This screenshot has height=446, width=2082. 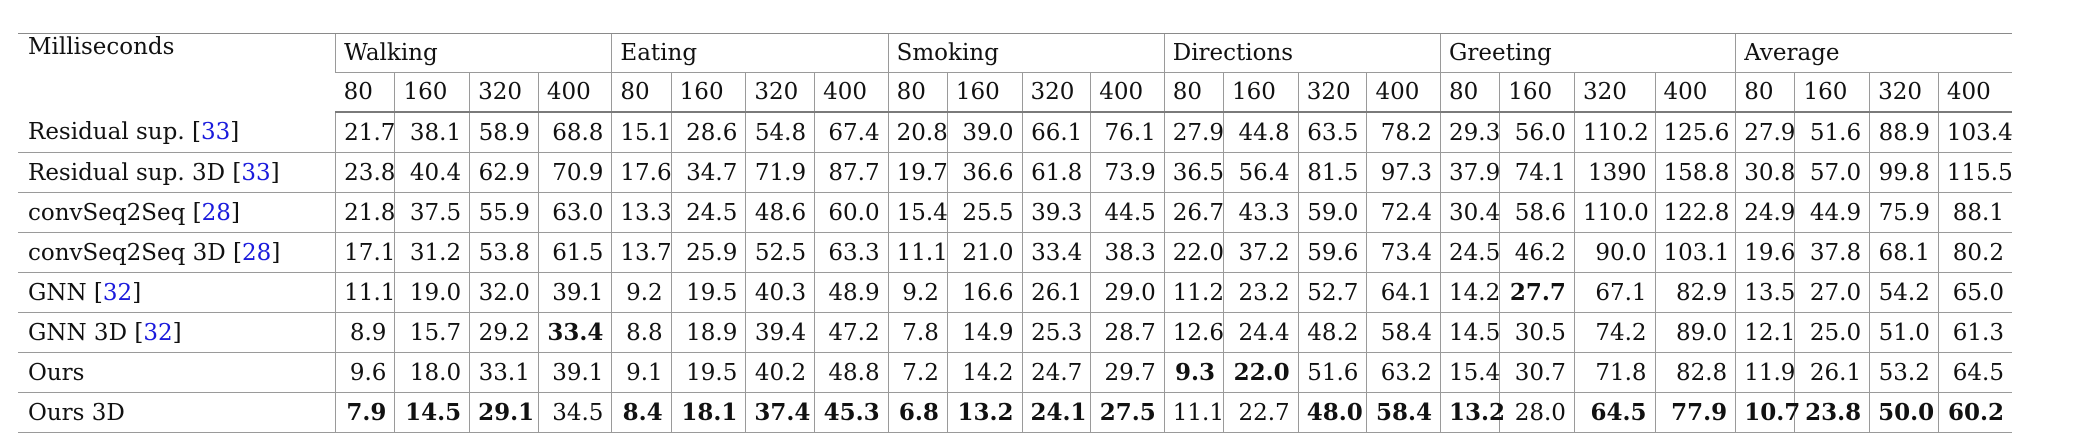 What do you see at coordinates (1832, 252) in the screenshot?
I see `value-cell: 37.8` at bounding box center [1832, 252].